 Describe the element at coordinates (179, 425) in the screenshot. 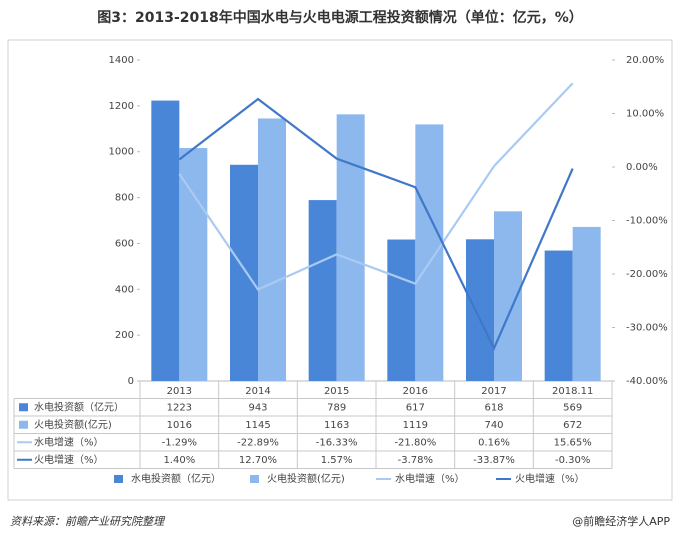

I see `table-value: 1016` at that location.